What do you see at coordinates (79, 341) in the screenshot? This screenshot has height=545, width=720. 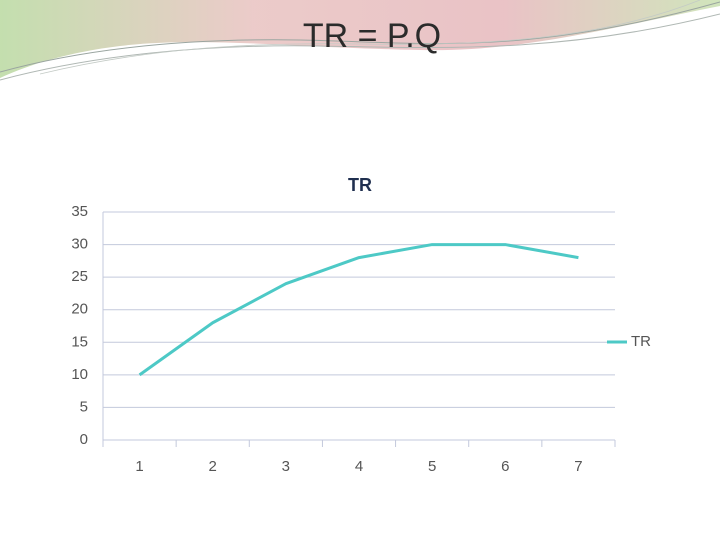 I see `y-tick-label: 15` at bounding box center [79, 341].